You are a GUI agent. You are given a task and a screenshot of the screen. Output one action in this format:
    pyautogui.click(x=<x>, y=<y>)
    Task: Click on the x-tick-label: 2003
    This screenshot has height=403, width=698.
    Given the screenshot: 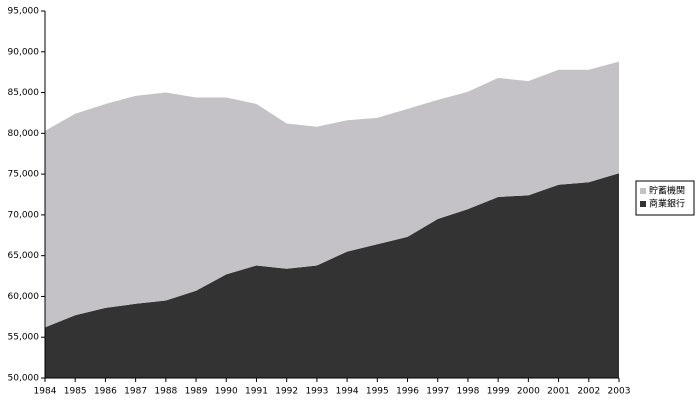 What is the action you would take?
    pyautogui.click(x=619, y=392)
    